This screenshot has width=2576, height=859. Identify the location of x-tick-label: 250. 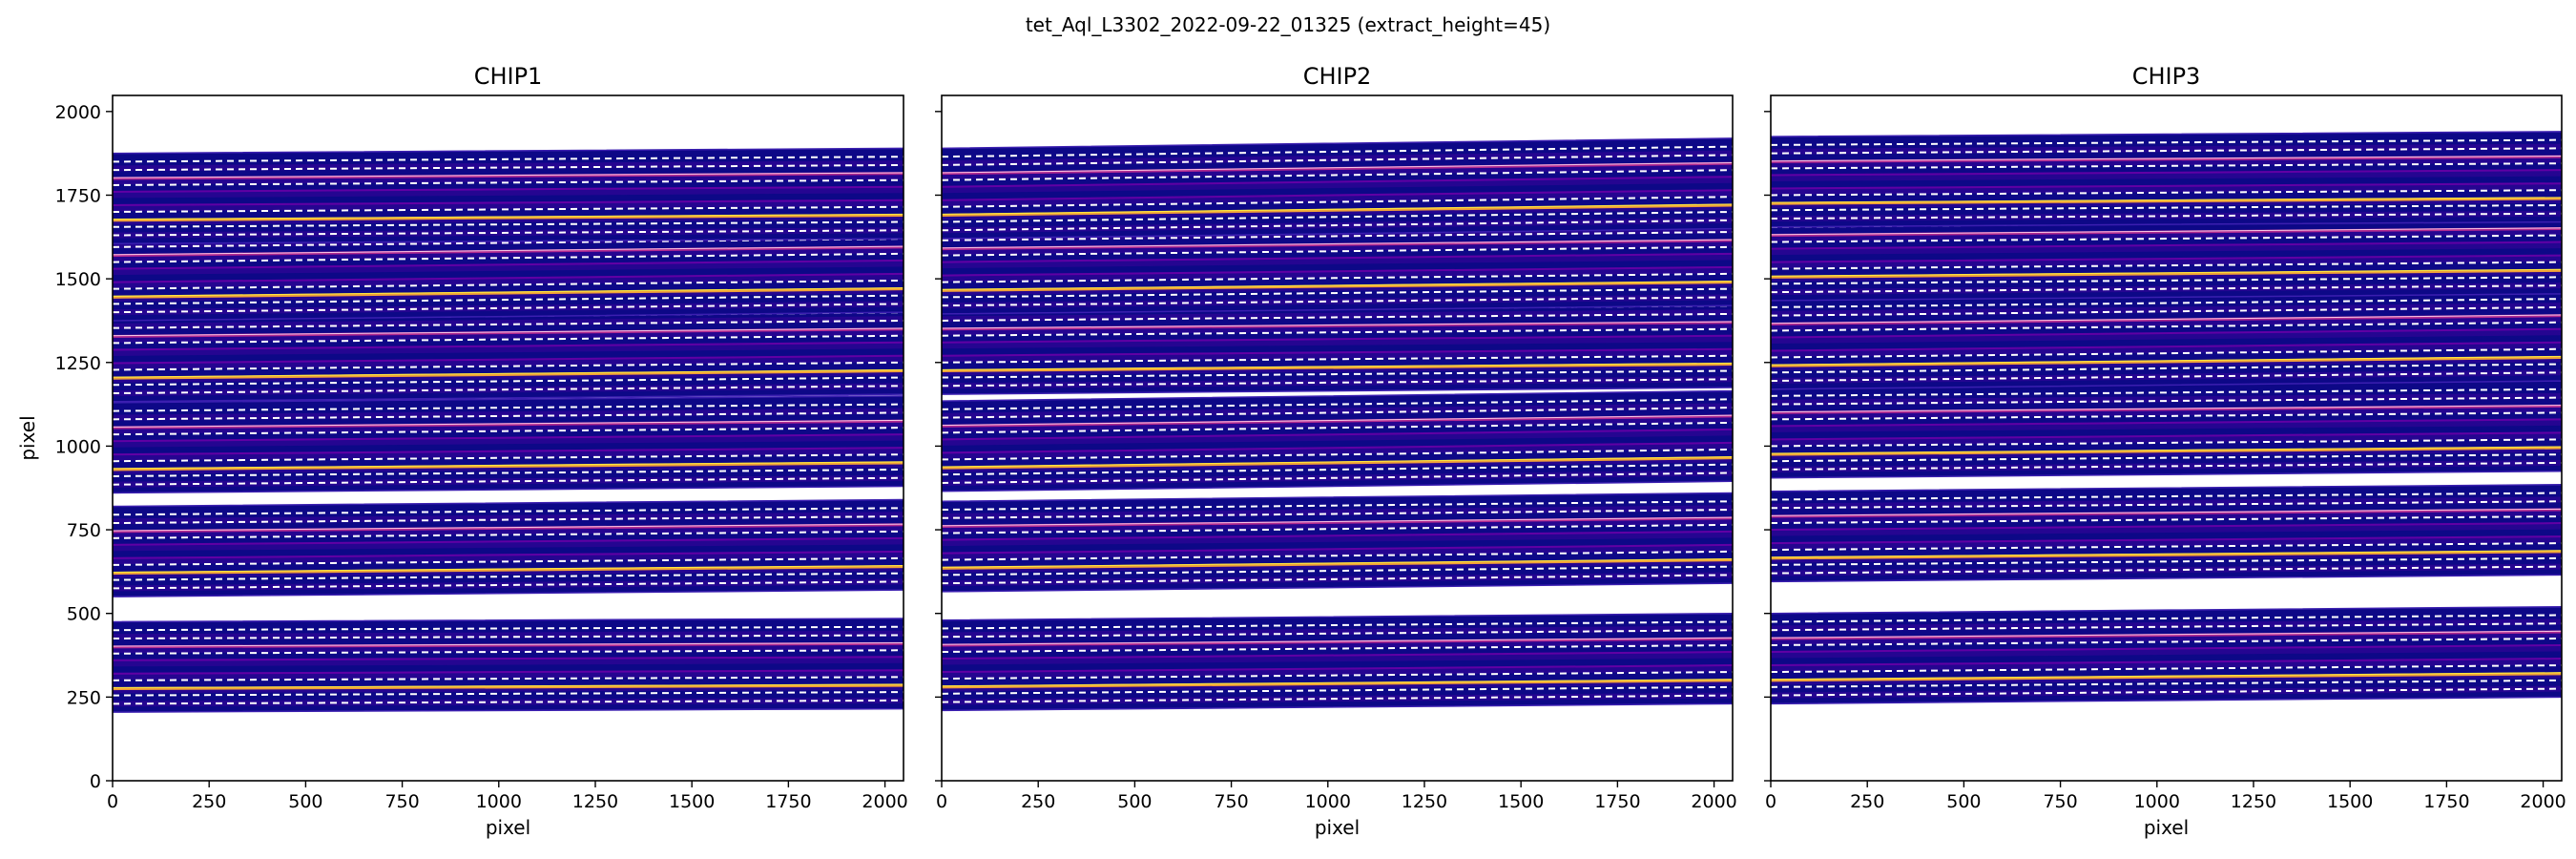
(1867, 801).